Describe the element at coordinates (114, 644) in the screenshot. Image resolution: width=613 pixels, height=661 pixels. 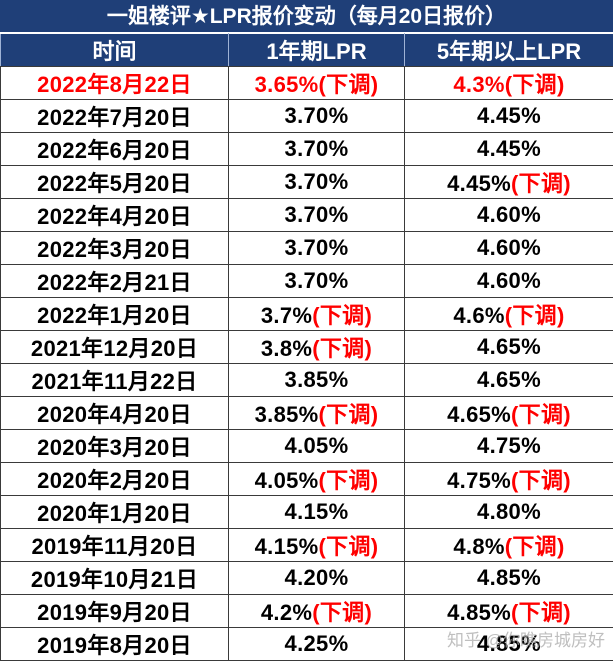
I see `date-cell: 2019年8月20日` at that location.